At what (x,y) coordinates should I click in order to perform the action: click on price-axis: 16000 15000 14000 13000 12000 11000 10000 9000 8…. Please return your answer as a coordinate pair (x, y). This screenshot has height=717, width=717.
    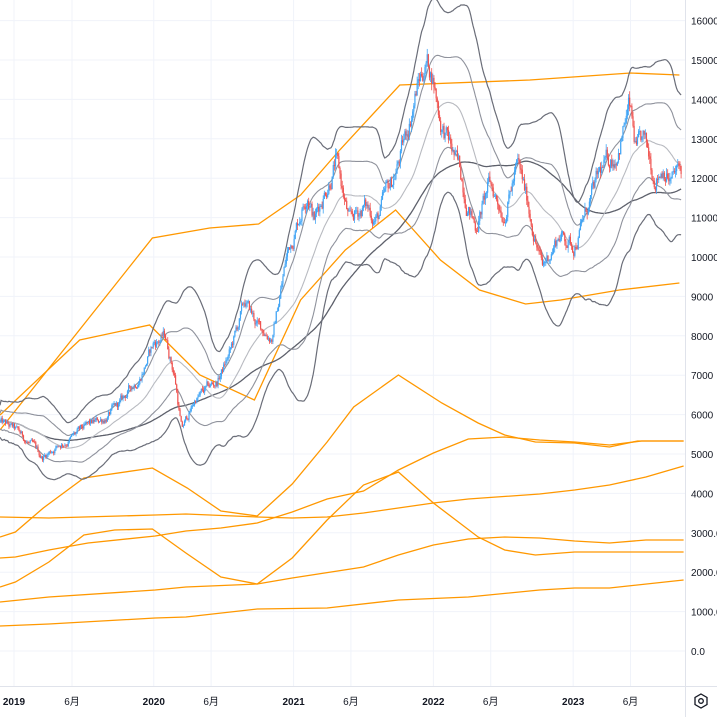
    Looking at the image, I should click on (704, 337).